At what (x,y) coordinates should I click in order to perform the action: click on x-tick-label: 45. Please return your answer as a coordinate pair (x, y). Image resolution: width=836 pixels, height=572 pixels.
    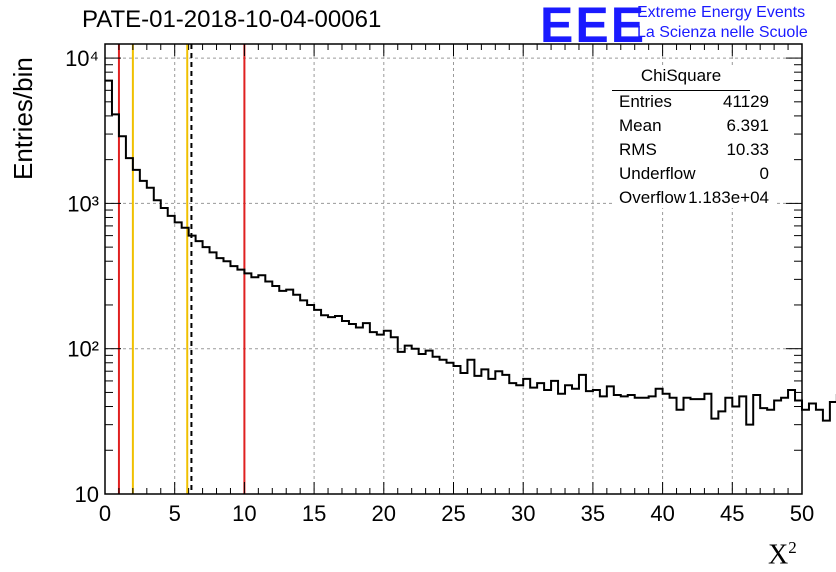
    Looking at the image, I should click on (732, 513).